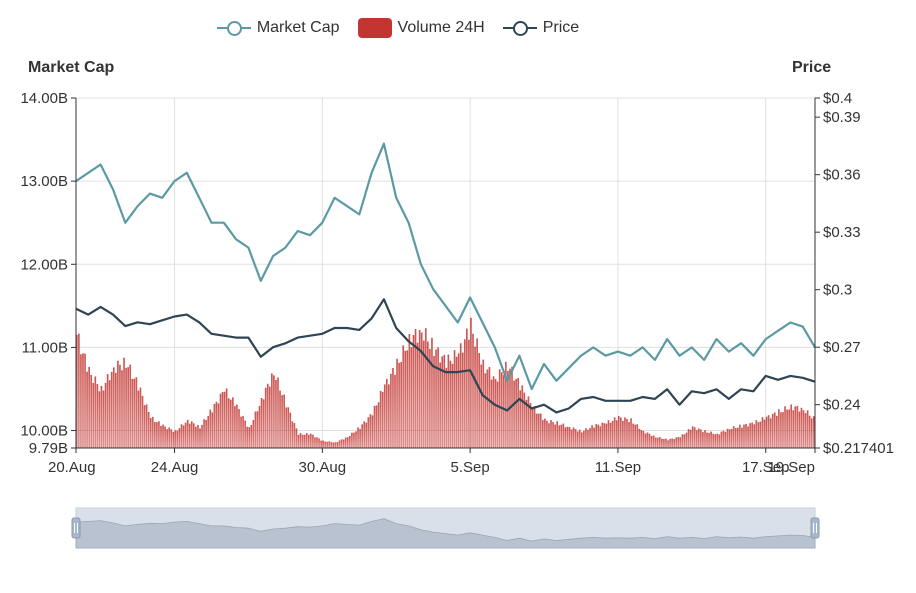  I want to click on legend-item-price: Price, so click(540, 28).